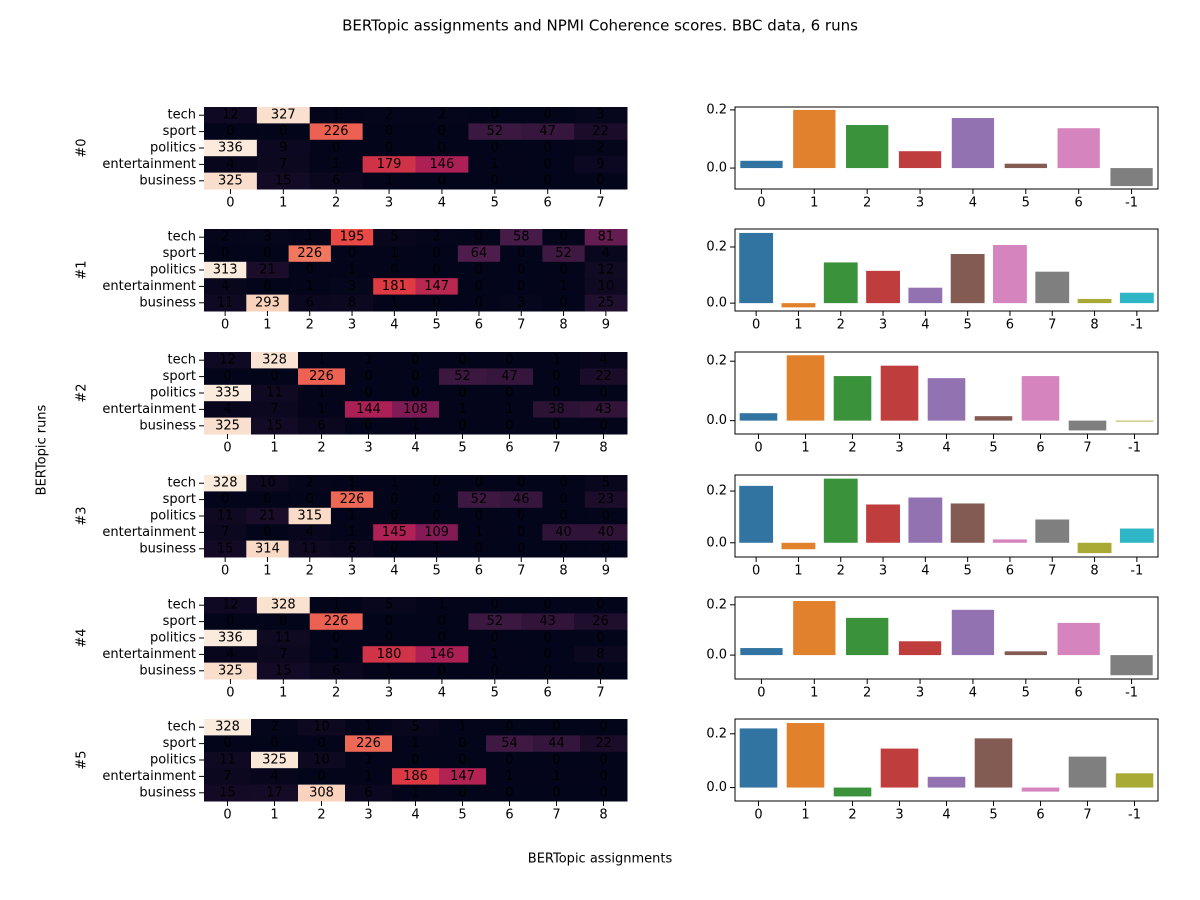  Describe the element at coordinates (267, 516) in the screenshot. I see `cell-label: 21` at that location.